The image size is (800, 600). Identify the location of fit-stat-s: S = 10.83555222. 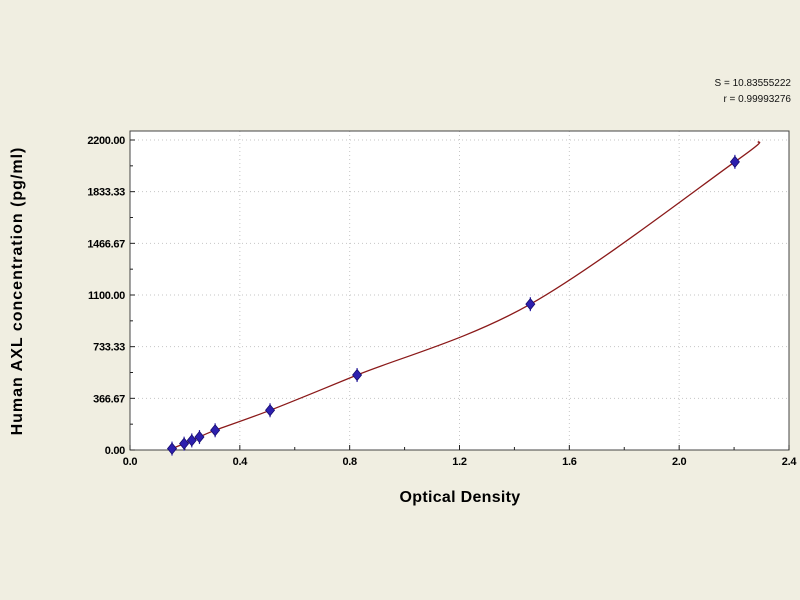
(752, 83).